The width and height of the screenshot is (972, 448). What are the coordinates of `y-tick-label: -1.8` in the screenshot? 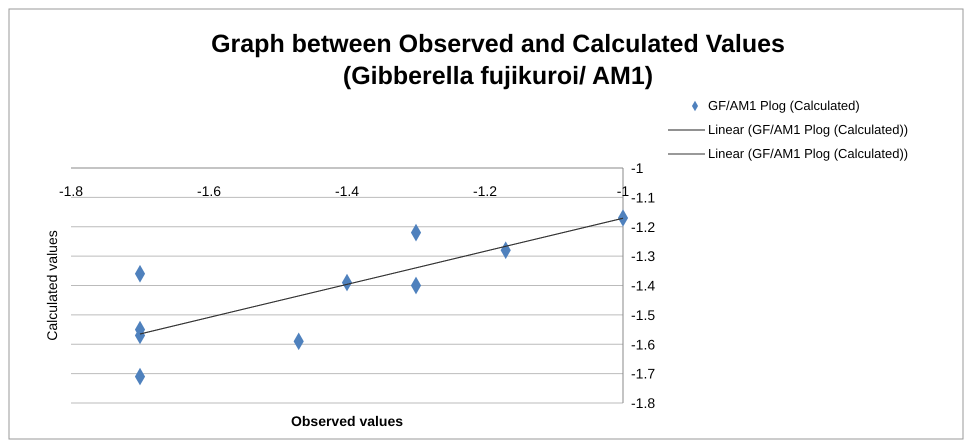 It's located at (643, 403).